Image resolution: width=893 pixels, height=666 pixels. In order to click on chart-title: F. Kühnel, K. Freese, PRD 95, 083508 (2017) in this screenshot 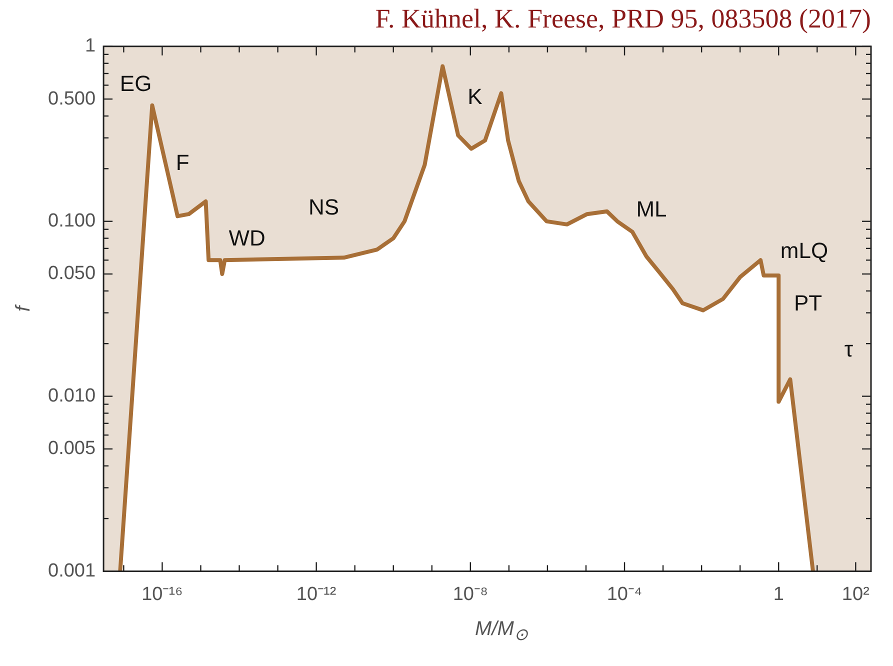, I will do `click(623, 18)`.